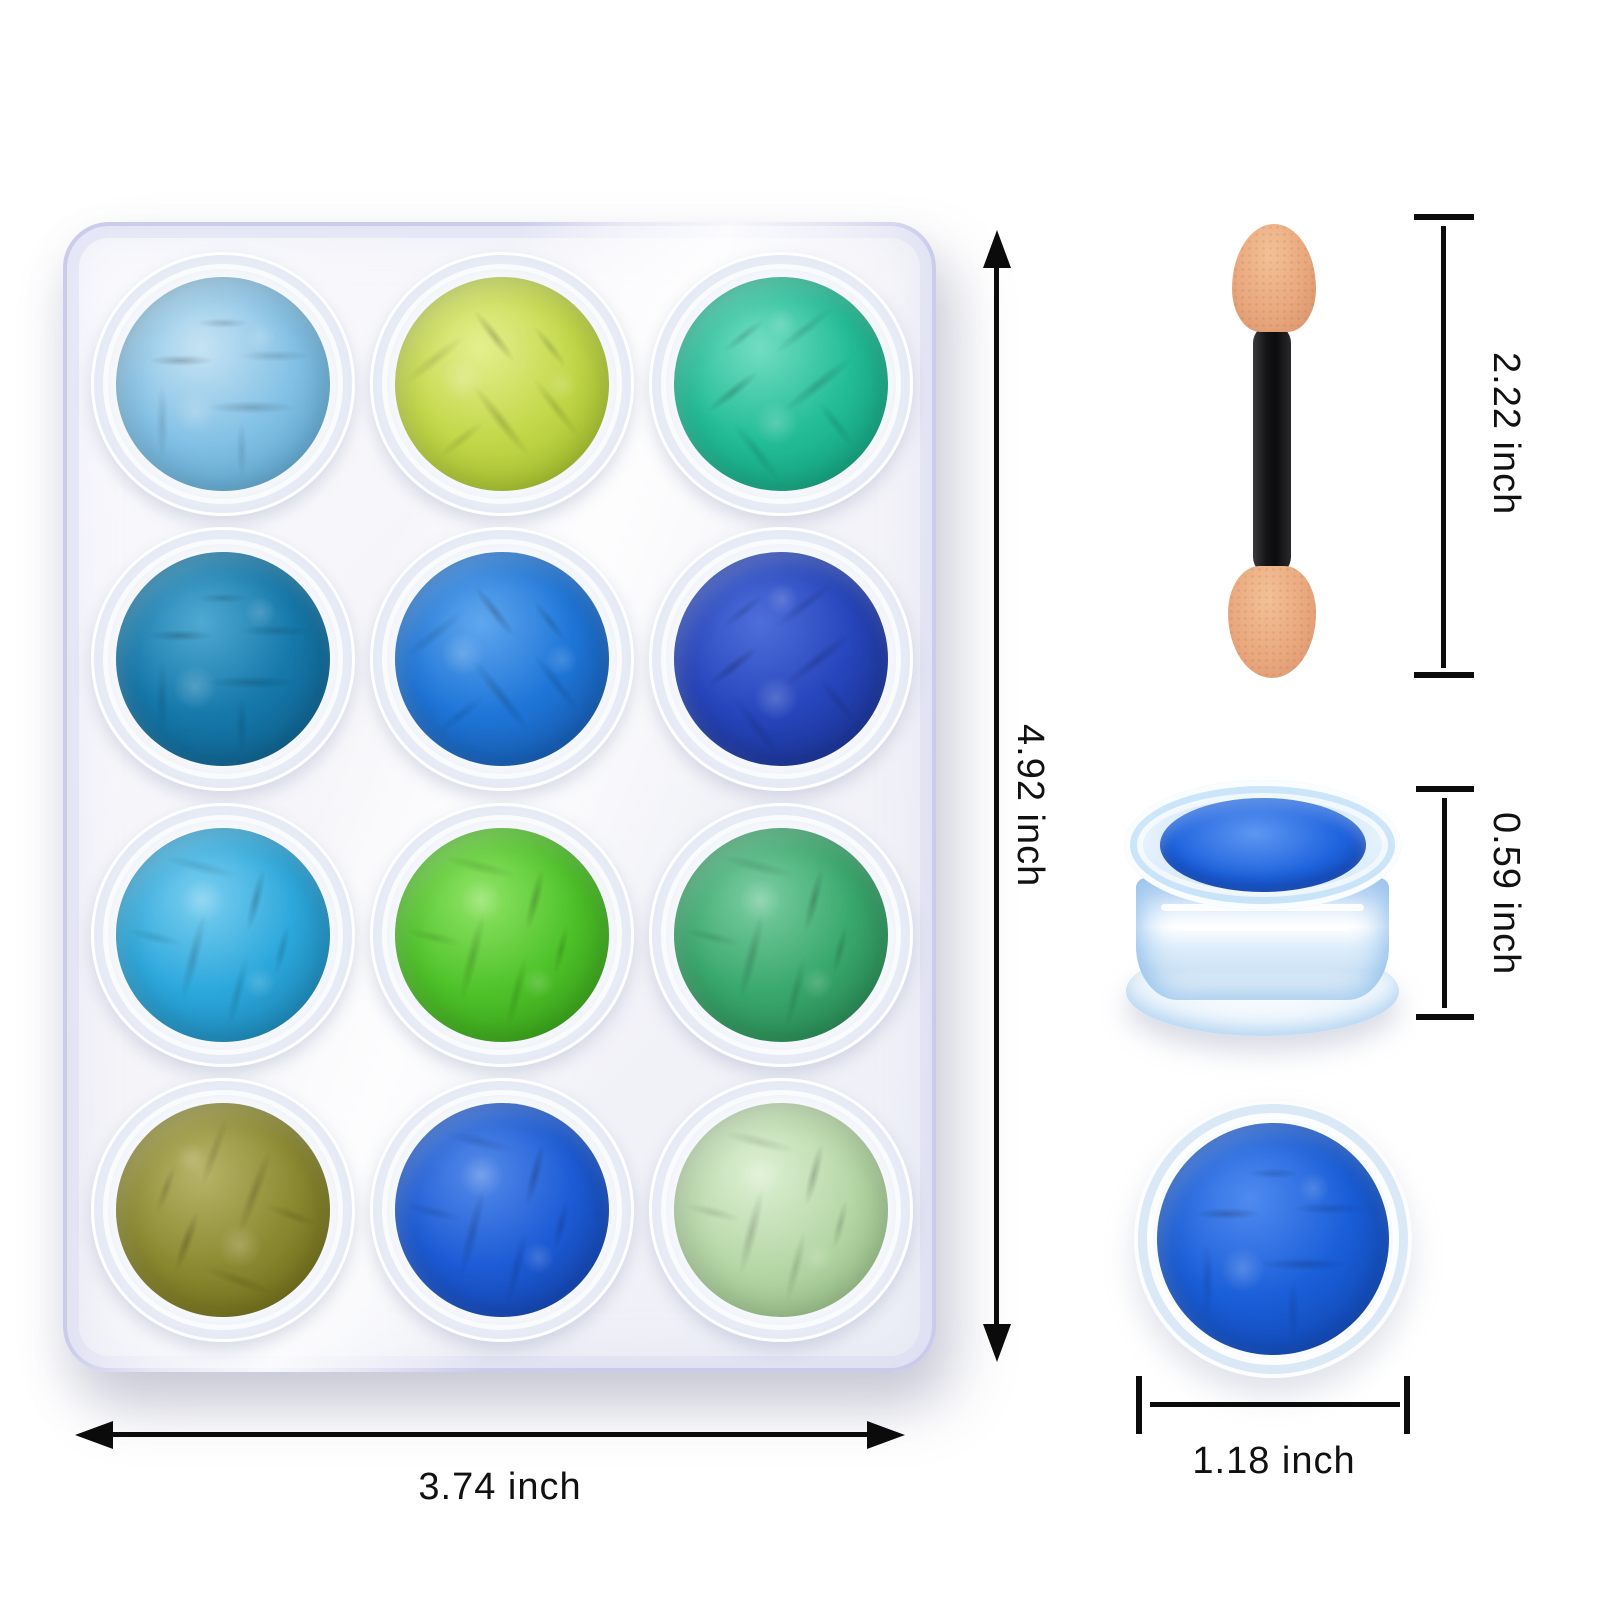 This screenshot has height=1600, width=1600. What do you see at coordinates (1506, 894) in the screenshot?
I see `jar-height-label: 0.59 inch` at bounding box center [1506, 894].